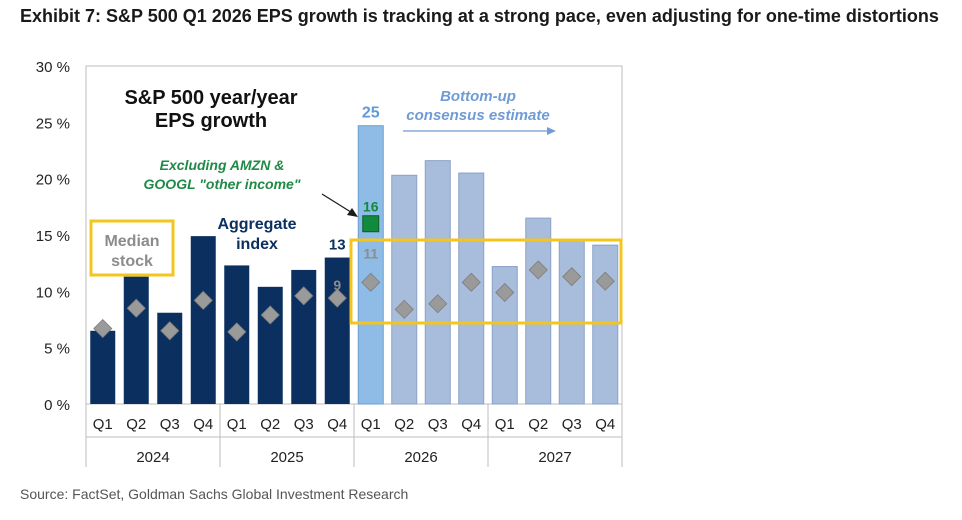  Describe the element at coordinates (53, 180) in the screenshot. I see `y-tick-label: 20 %` at that location.